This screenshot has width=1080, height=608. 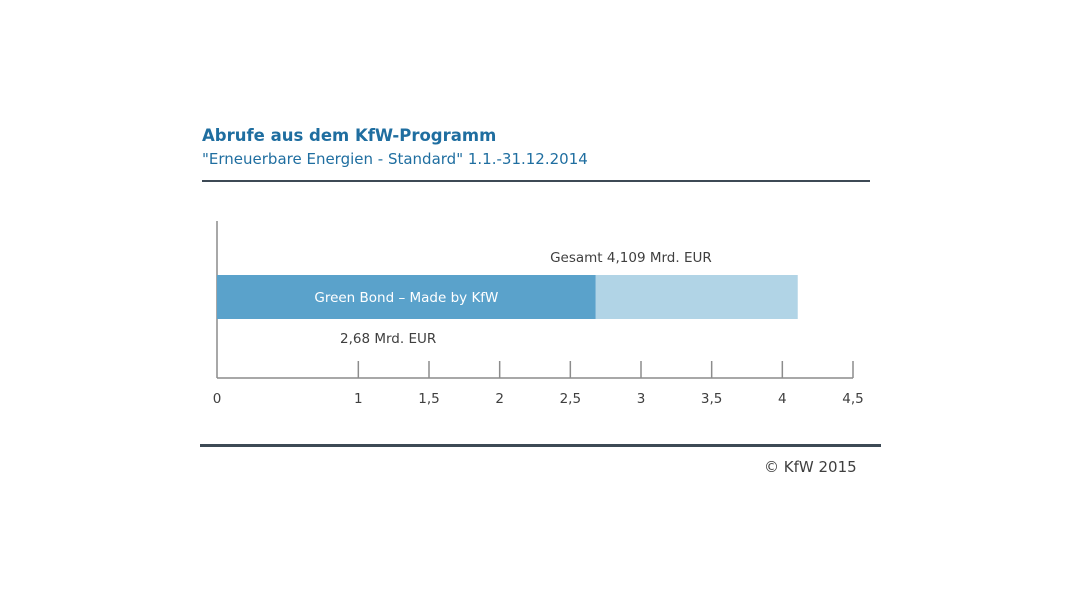 What do you see at coordinates (428, 399) in the screenshot?
I see `x-tick-label: 1,5` at bounding box center [428, 399].